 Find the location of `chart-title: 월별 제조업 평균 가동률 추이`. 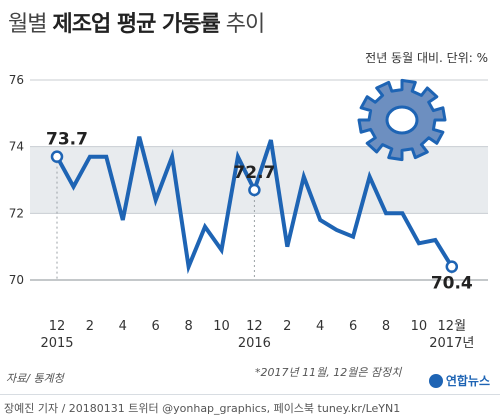

chart-title: 월별 제조업 평균 가동률 추이 is located at coordinates (136, 22).